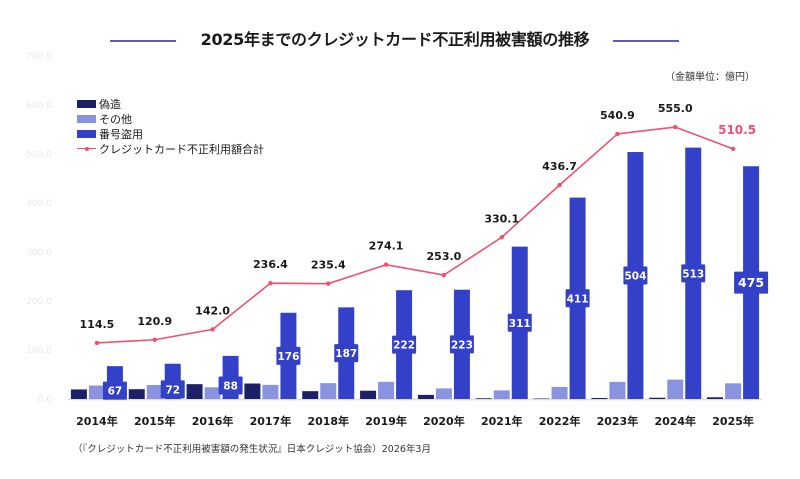  What do you see at coordinates (444, 256) in the screenshot?
I see `total-value-label: 253.0` at bounding box center [444, 256].